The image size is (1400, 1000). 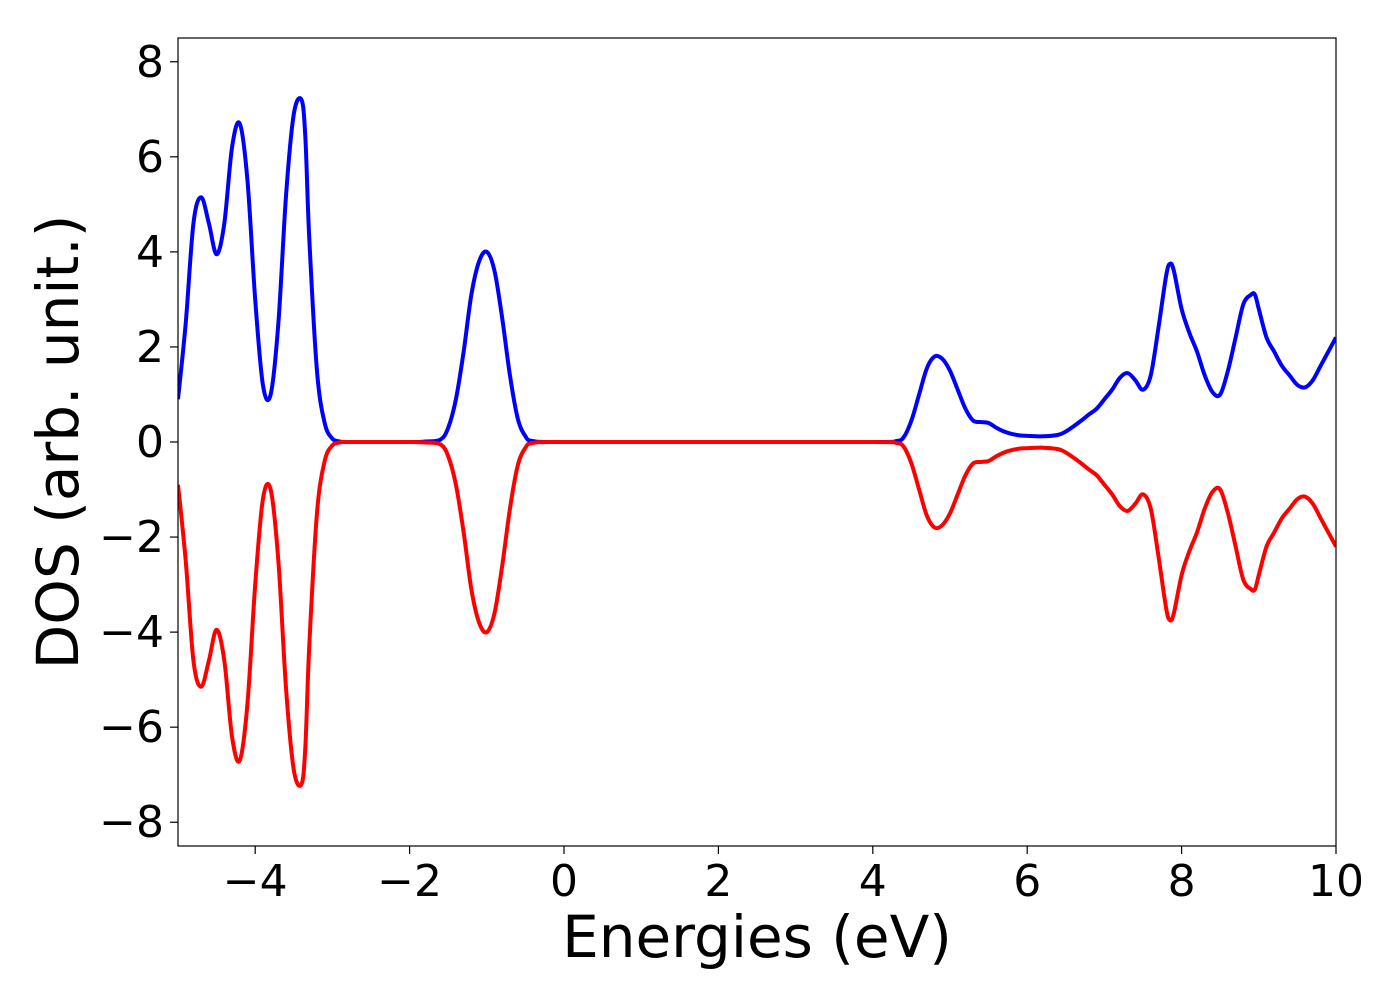 I want to click on y-tick-label: 4, so click(x=150, y=252).